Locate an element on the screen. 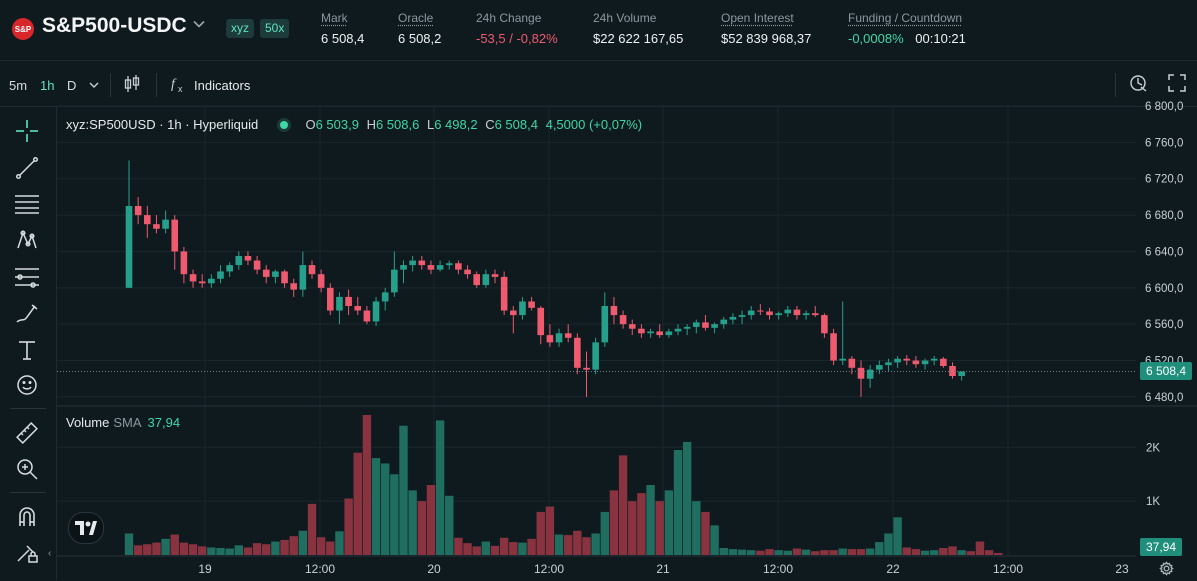 This screenshot has width=1197, height=581. legend-l-label: L is located at coordinates (430, 124).